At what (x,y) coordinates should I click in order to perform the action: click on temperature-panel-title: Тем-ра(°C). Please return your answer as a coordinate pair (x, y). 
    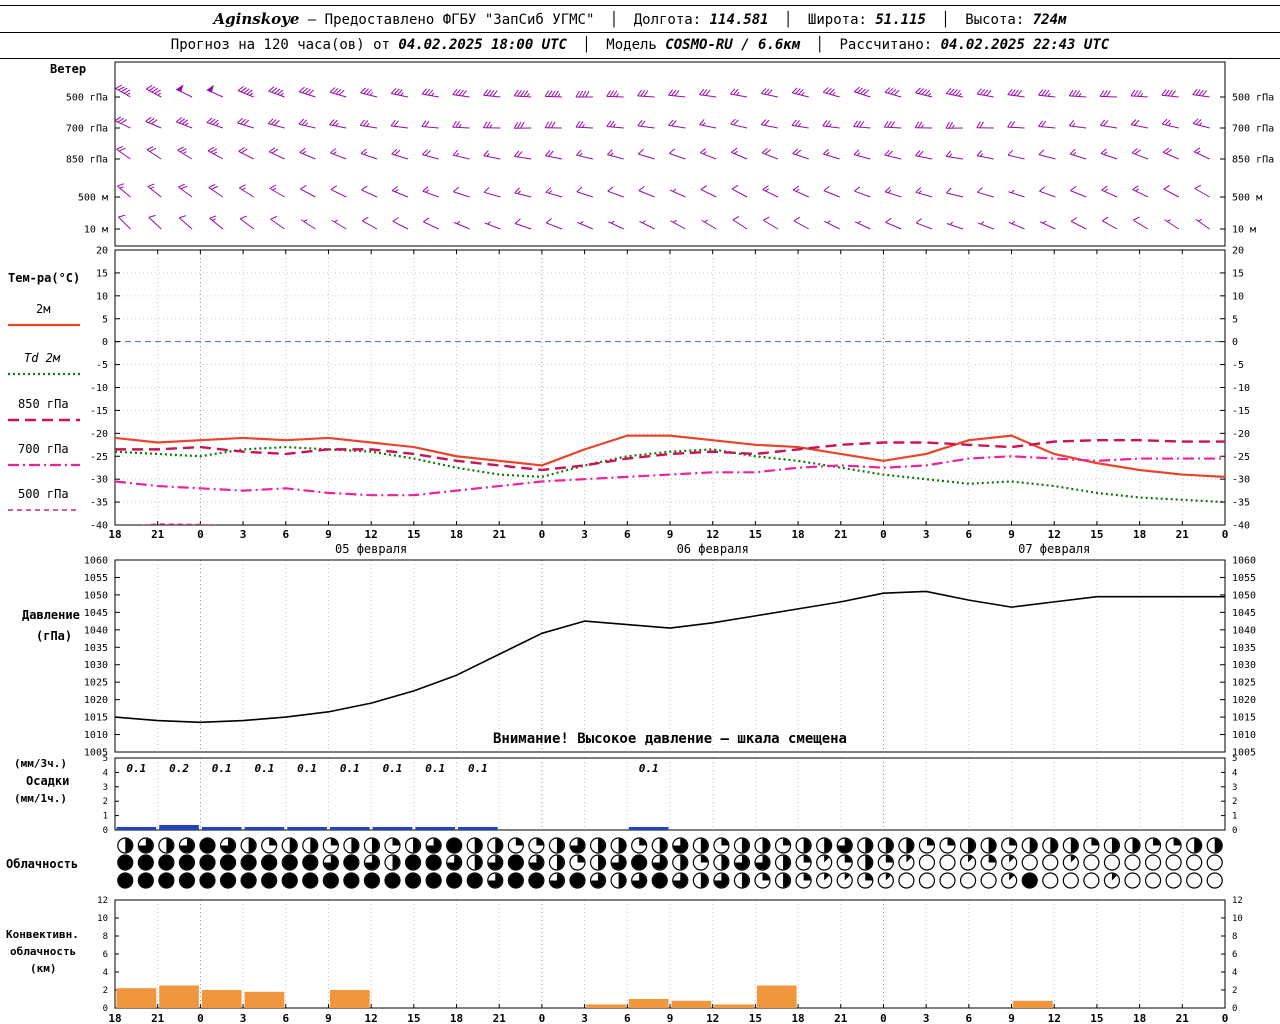
    Looking at the image, I should click on (44, 278).